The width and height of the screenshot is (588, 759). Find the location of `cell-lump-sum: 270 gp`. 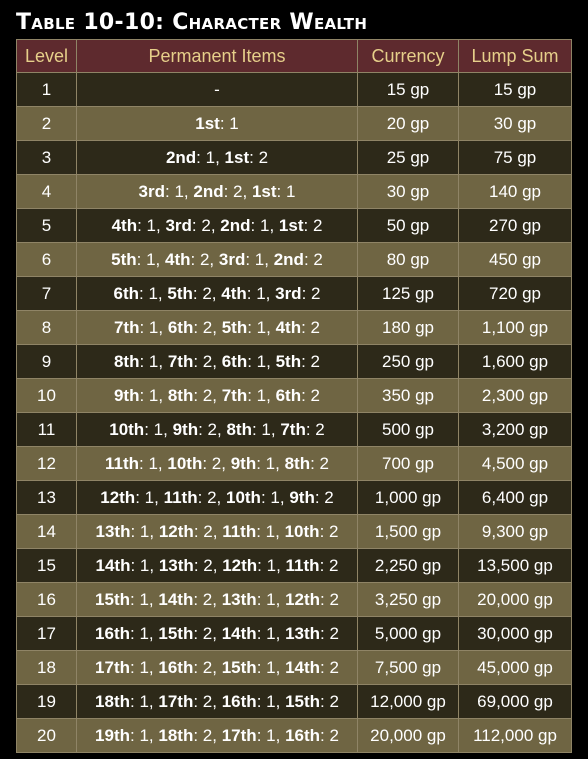

cell-lump-sum: 270 gp is located at coordinates (515, 225).